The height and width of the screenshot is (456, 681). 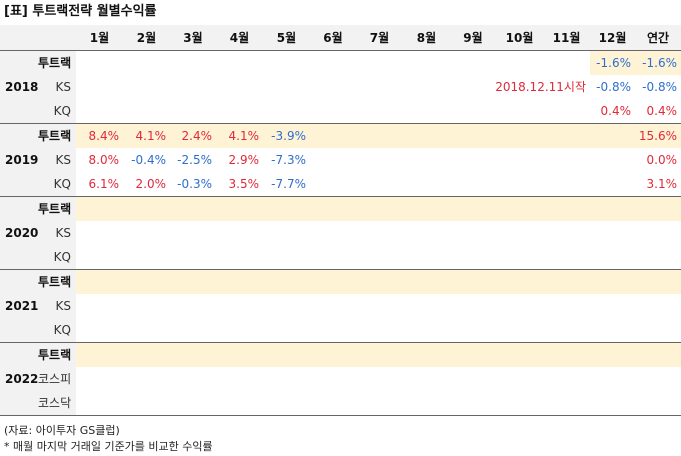 What do you see at coordinates (57, 184) in the screenshot?
I see `row-label: KQ` at bounding box center [57, 184].